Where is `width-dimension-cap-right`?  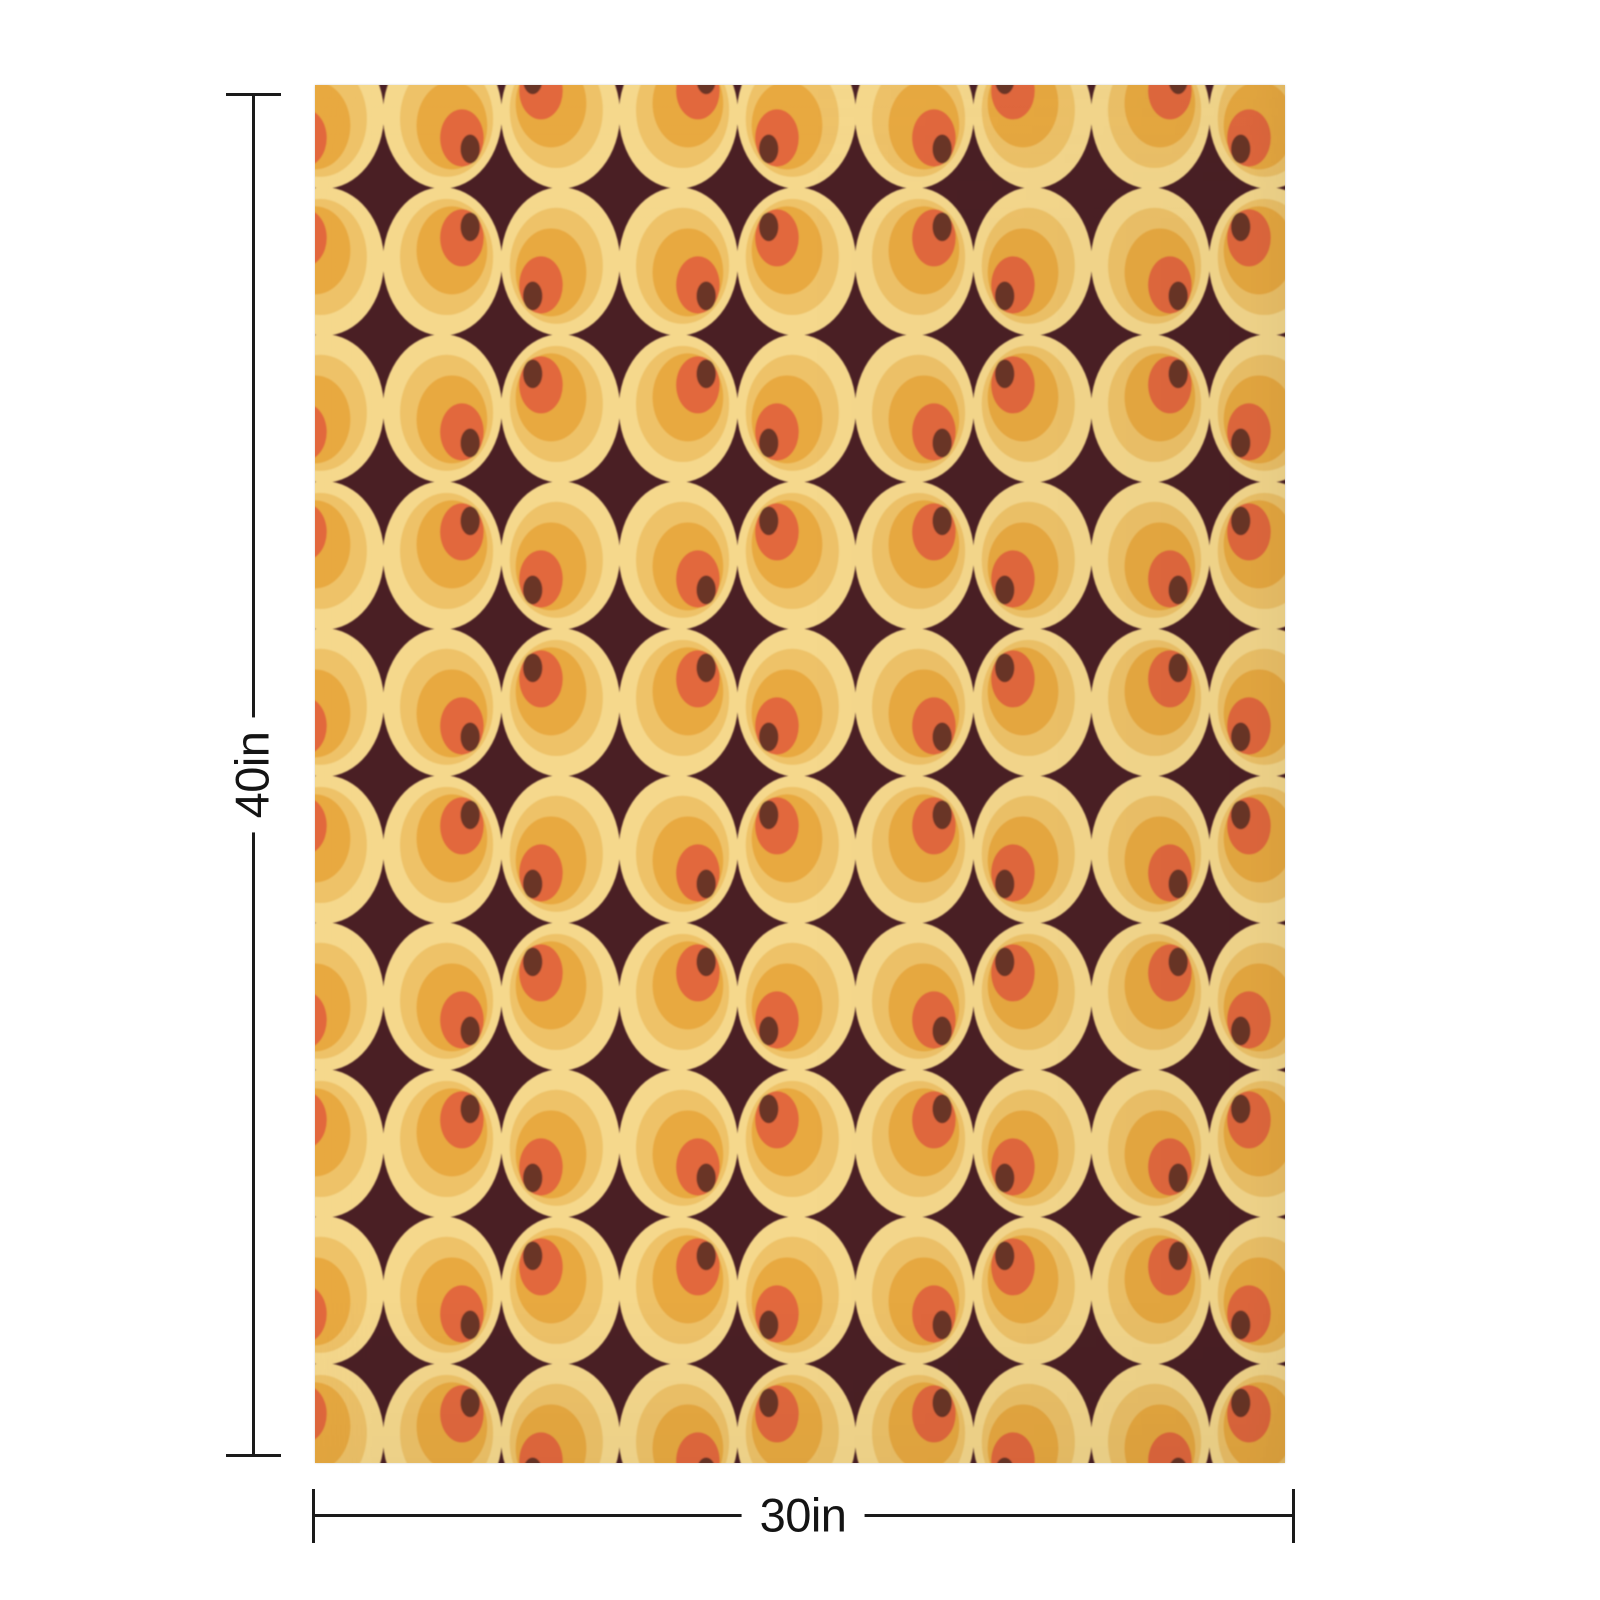 width-dimension-cap-right is located at coordinates (1293, 1516).